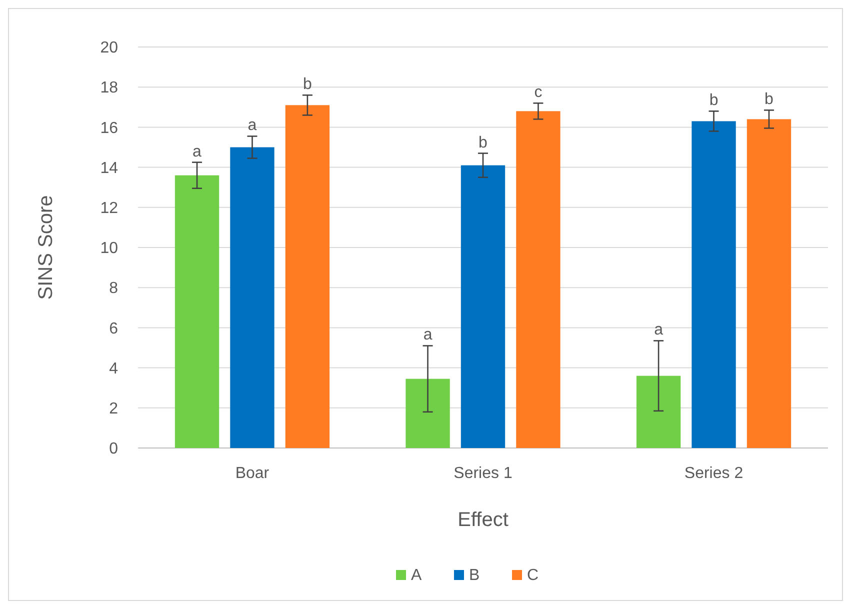 The height and width of the screenshot is (609, 851). I want to click on y-tick-label: 6, so click(113, 329).